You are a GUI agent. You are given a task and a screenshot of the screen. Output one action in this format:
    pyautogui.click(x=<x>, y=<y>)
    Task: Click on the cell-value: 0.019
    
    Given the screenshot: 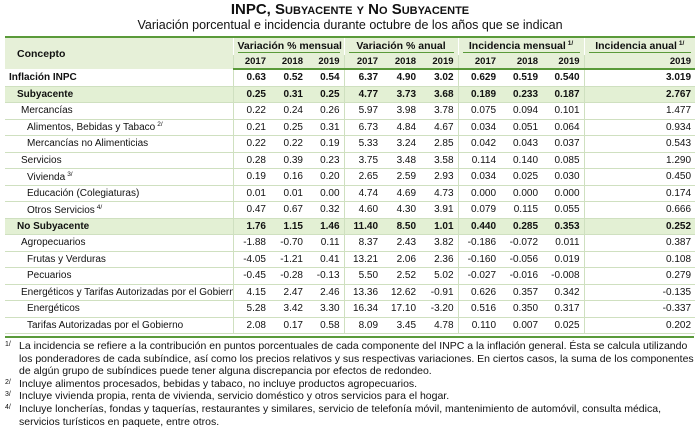 What is the action you would take?
    pyautogui.click(x=563, y=259)
    